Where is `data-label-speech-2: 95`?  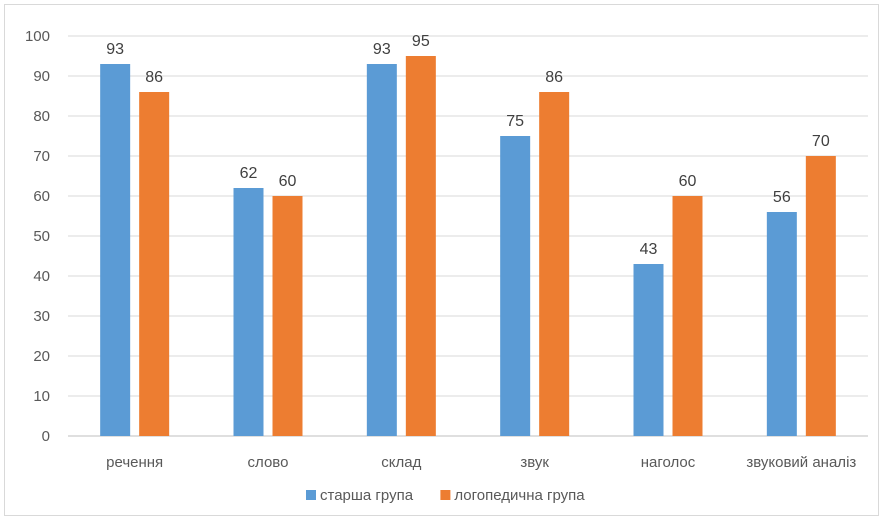 data-label-speech-2: 95 is located at coordinates (421, 41).